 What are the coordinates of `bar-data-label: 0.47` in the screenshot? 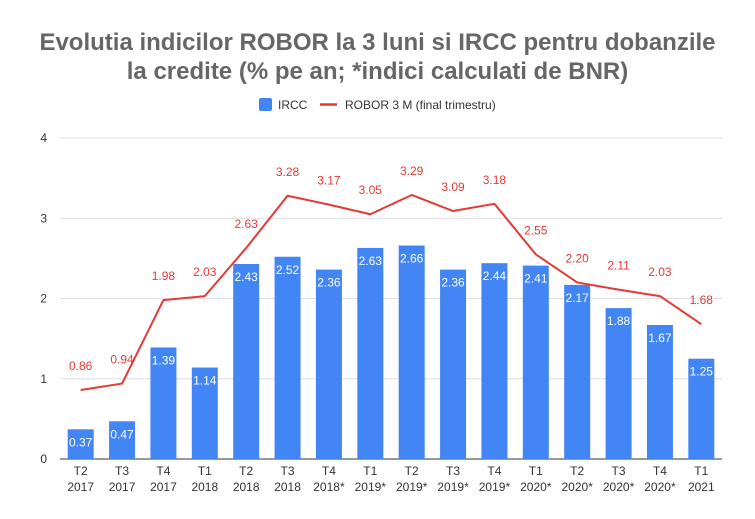 It's located at (122, 434).